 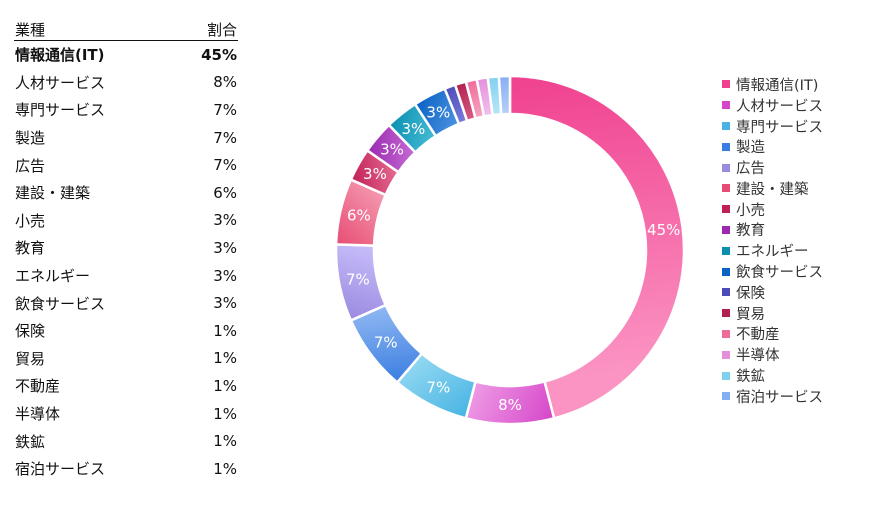 What do you see at coordinates (359, 216) in the screenshot?
I see `slice-label: 6%` at bounding box center [359, 216].